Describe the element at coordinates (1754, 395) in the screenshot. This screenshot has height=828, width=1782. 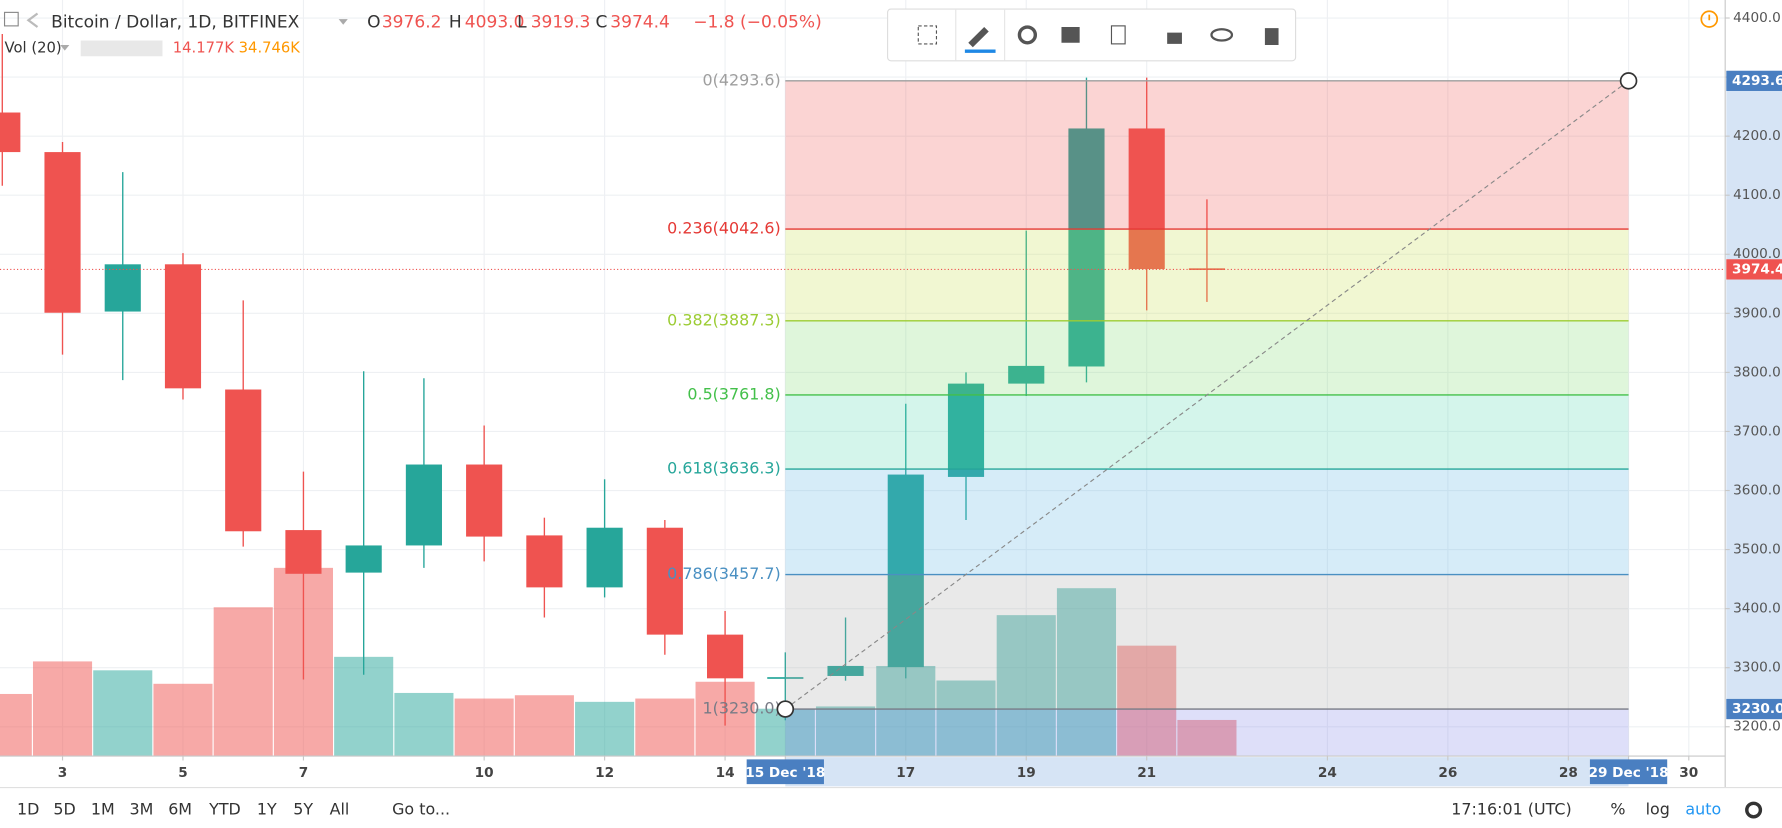
I see `y-range-highlight` at that location.